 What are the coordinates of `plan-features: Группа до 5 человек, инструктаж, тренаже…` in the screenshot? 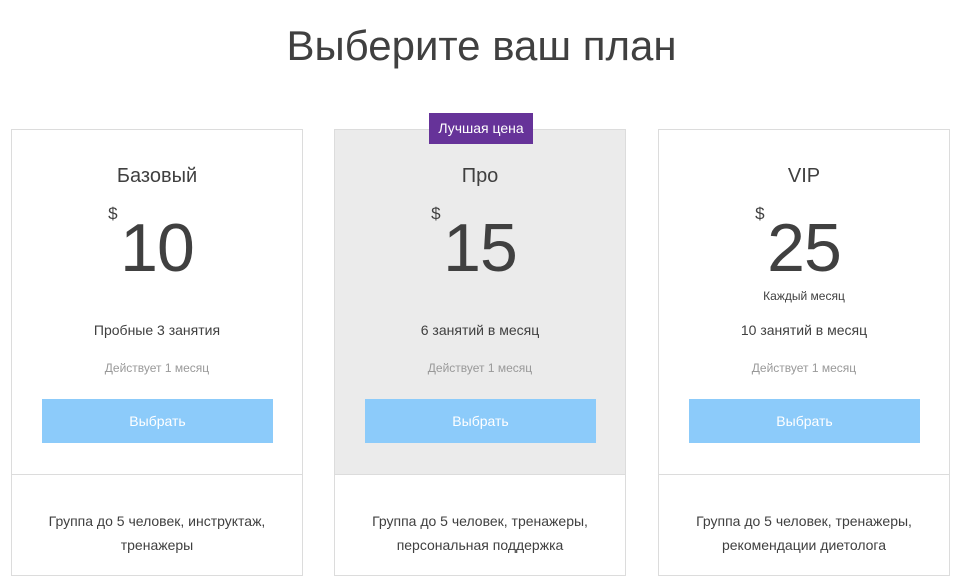 It's located at (157, 533).